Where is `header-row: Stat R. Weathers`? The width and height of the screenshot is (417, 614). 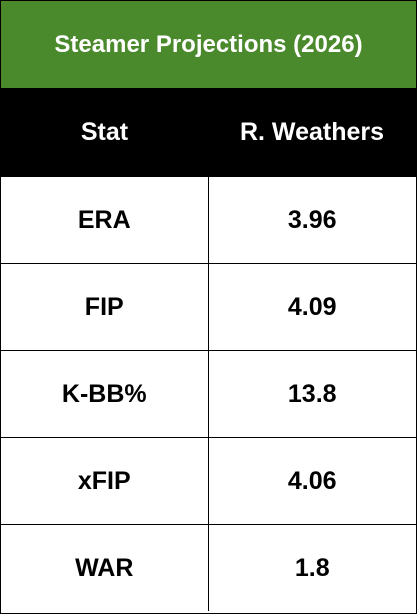
header-row: Stat R. Weathers is located at coordinates (208, 133).